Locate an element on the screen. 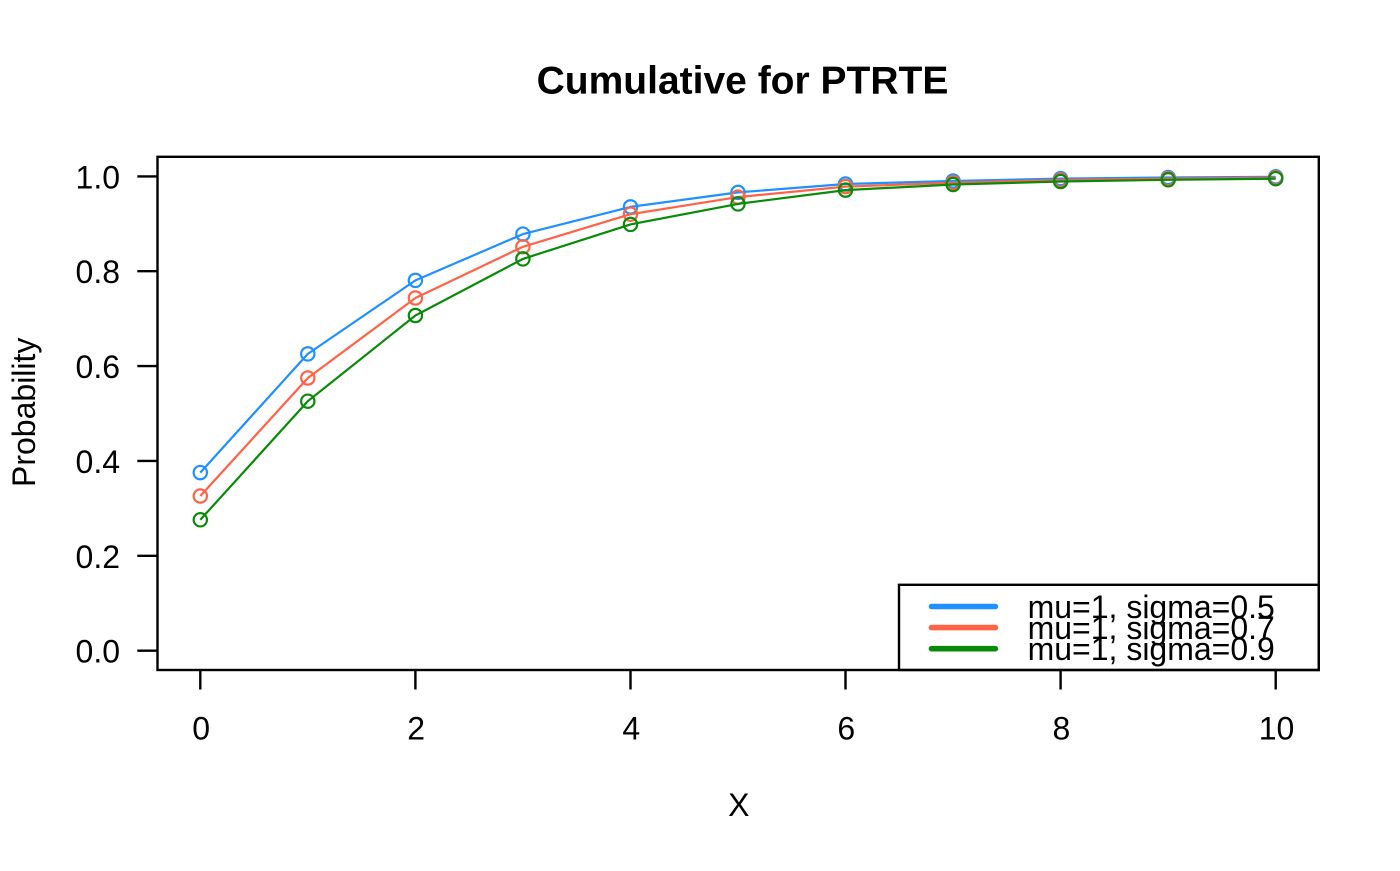 Image resolution: width=1400 pixels, height=871 pixels. svg-text: 2 is located at coordinates (416, 728).